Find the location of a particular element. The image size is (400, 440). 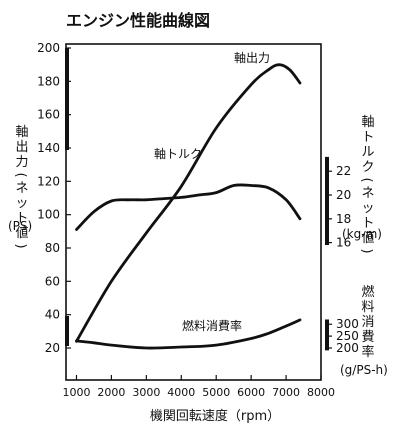

torque-axis-title-char: ネ is located at coordinates (367, 193).